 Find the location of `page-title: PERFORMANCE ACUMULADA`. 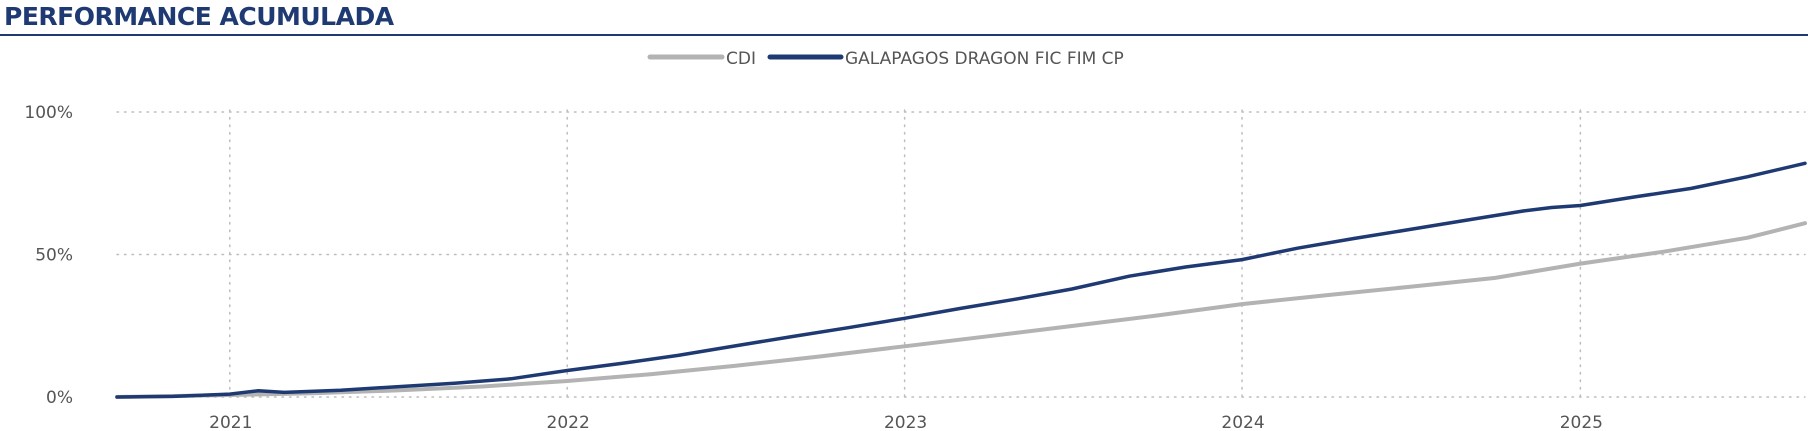

page-title: PERFORMANCE ACUMULADA is located at coordinates (199, 16).